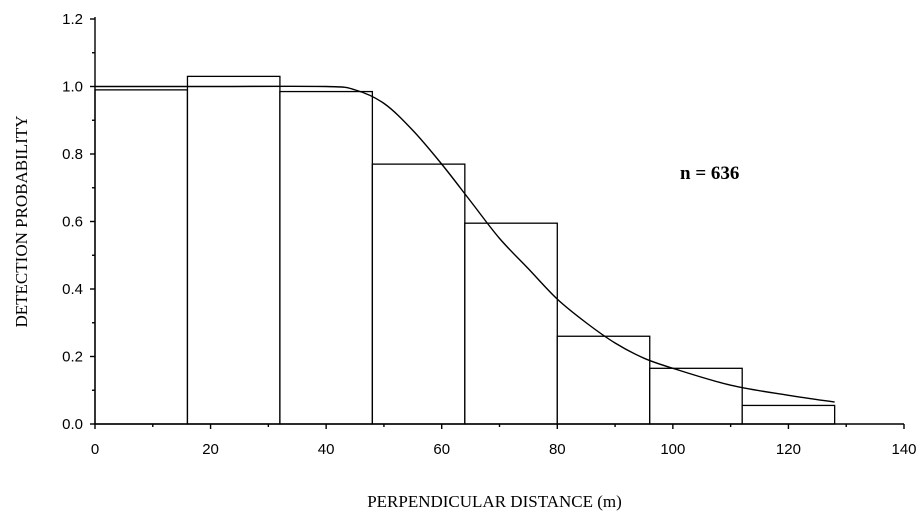 The image size is (920, 515). What do you see at coordinates (72, 154) in the screenshot?
I see `y-tick-label-4: 0.8` at bounding box center [72, 154].